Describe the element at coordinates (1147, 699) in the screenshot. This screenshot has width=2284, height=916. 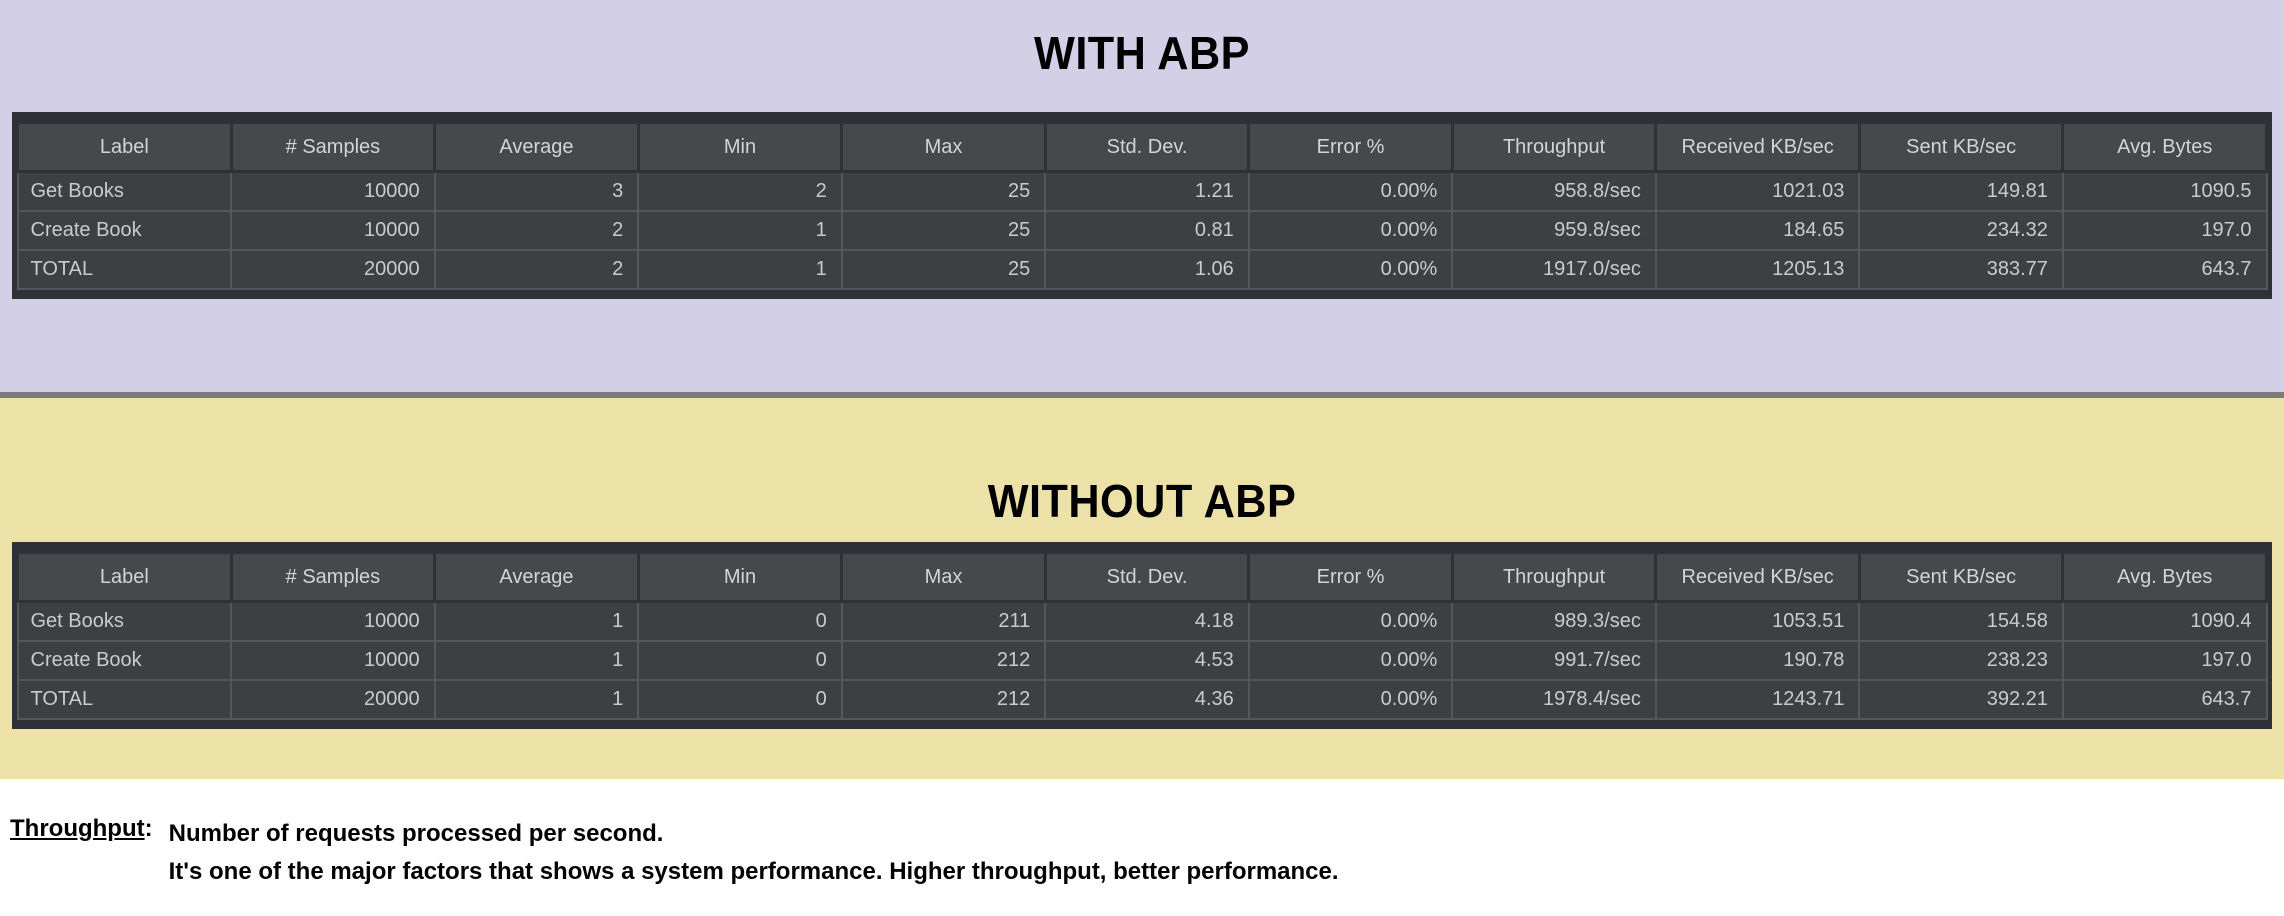
I see `cell-std-dev: 4.36` at that location.